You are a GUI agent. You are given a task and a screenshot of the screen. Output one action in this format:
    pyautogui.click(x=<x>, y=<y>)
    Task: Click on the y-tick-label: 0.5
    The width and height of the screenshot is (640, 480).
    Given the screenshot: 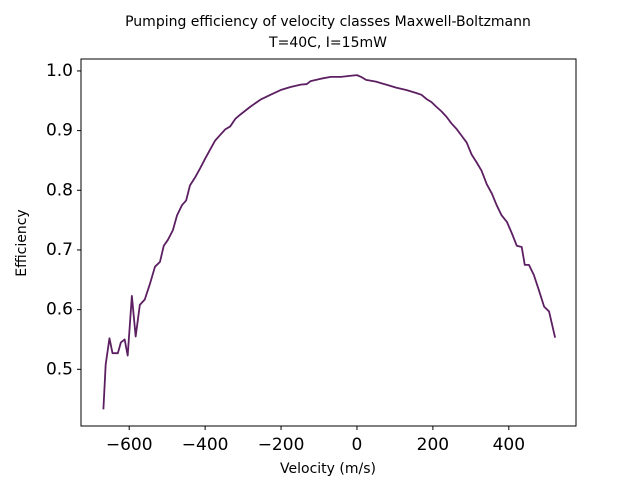 What is the action you would take?
    pyautogui.click(x=59, y=369)
    